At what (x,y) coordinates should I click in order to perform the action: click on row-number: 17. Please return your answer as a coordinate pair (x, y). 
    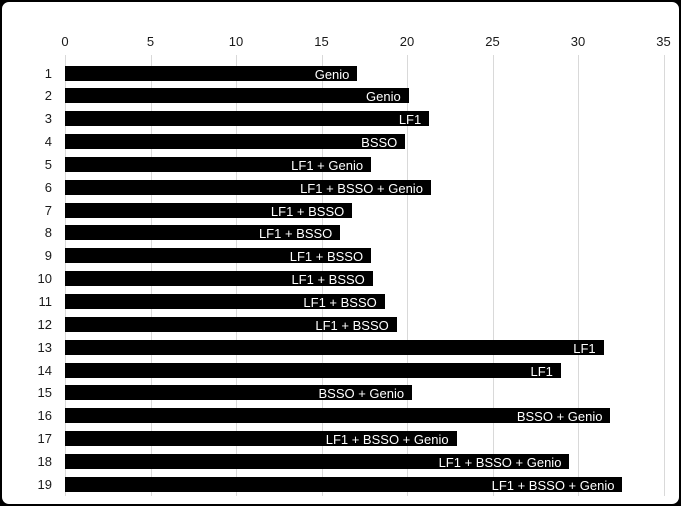
    Looking at the image, I should click on (44, 439).